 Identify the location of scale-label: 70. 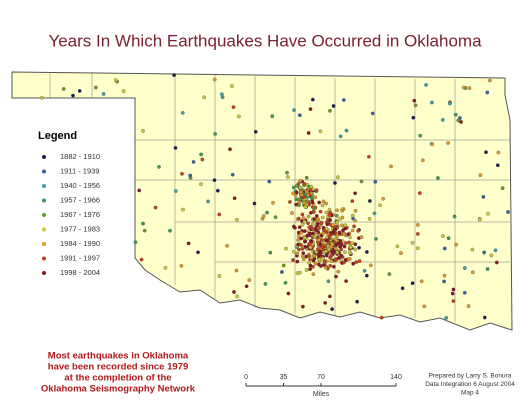
(321, 377).